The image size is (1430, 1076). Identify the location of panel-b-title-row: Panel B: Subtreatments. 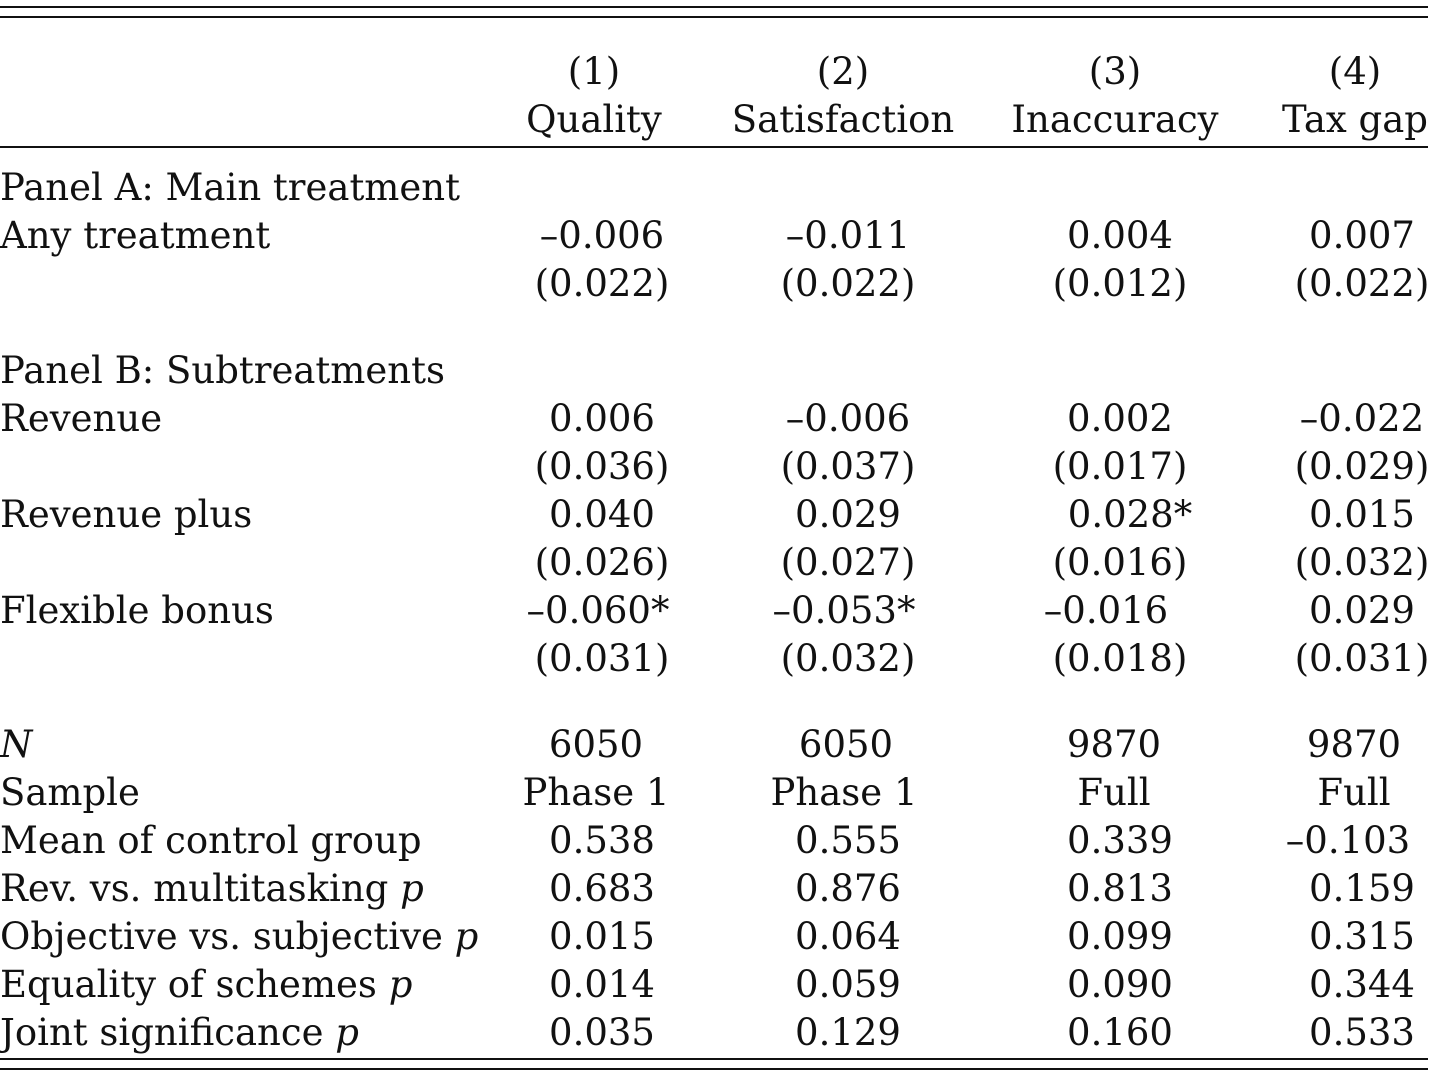
(715, 371).